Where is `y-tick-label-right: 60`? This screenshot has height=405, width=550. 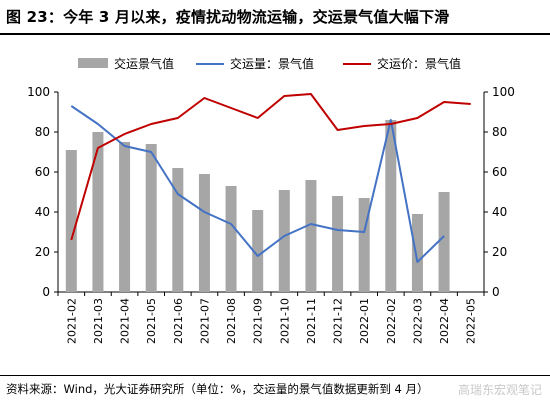
y-tick-label-right: 60 is located at coordinates (499, 172).